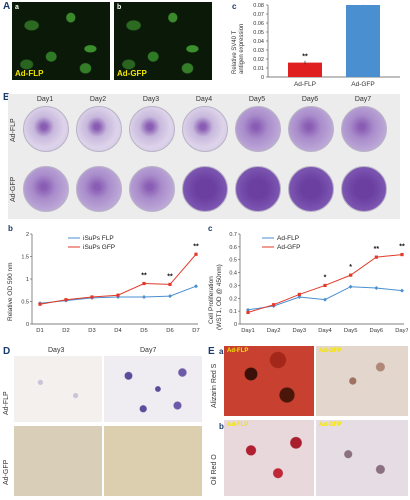  I want to click on row-label-oil-red: Oil Red O, so click(214, 469).